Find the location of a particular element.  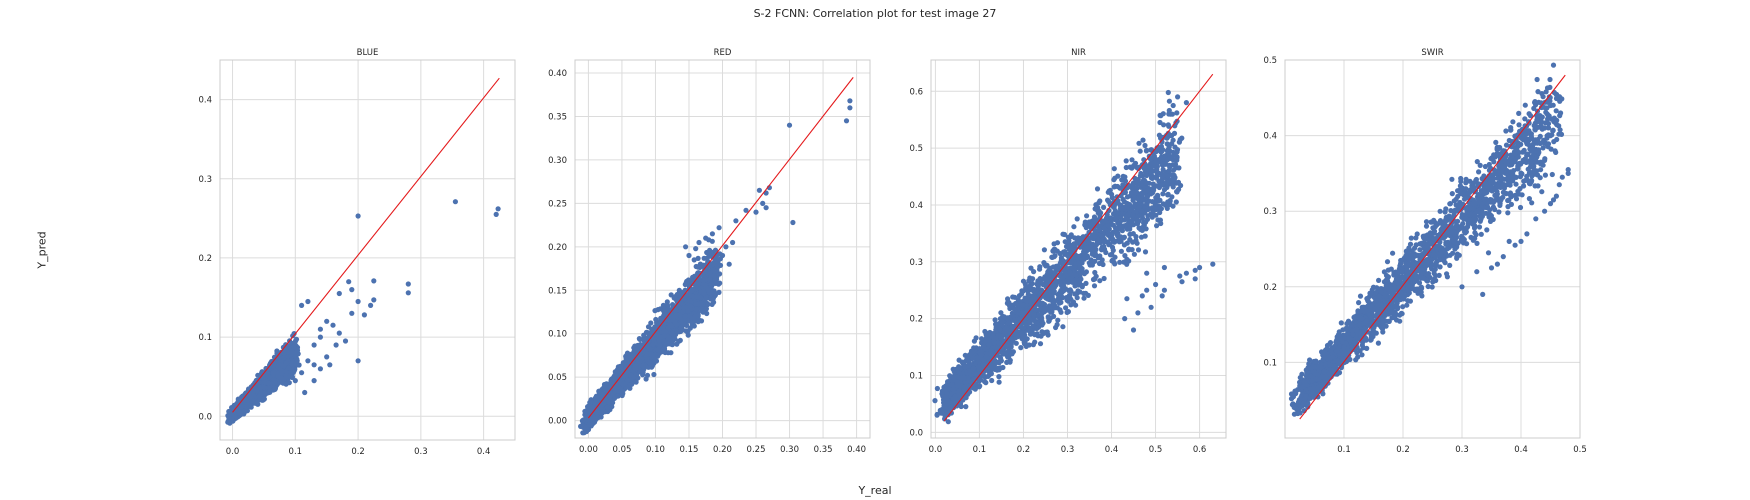

y-tick-label: 0.30 is located at coordinates (557, 161).